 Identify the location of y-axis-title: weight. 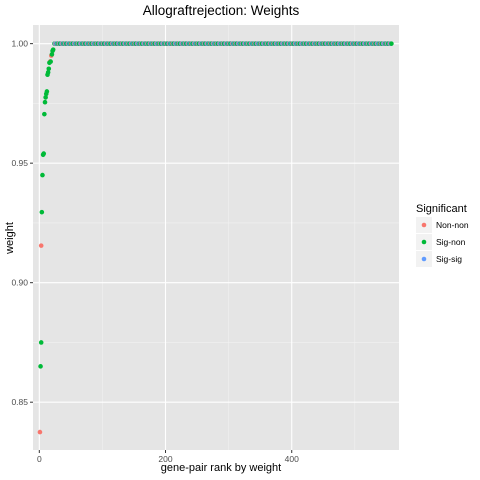
(10, 238).